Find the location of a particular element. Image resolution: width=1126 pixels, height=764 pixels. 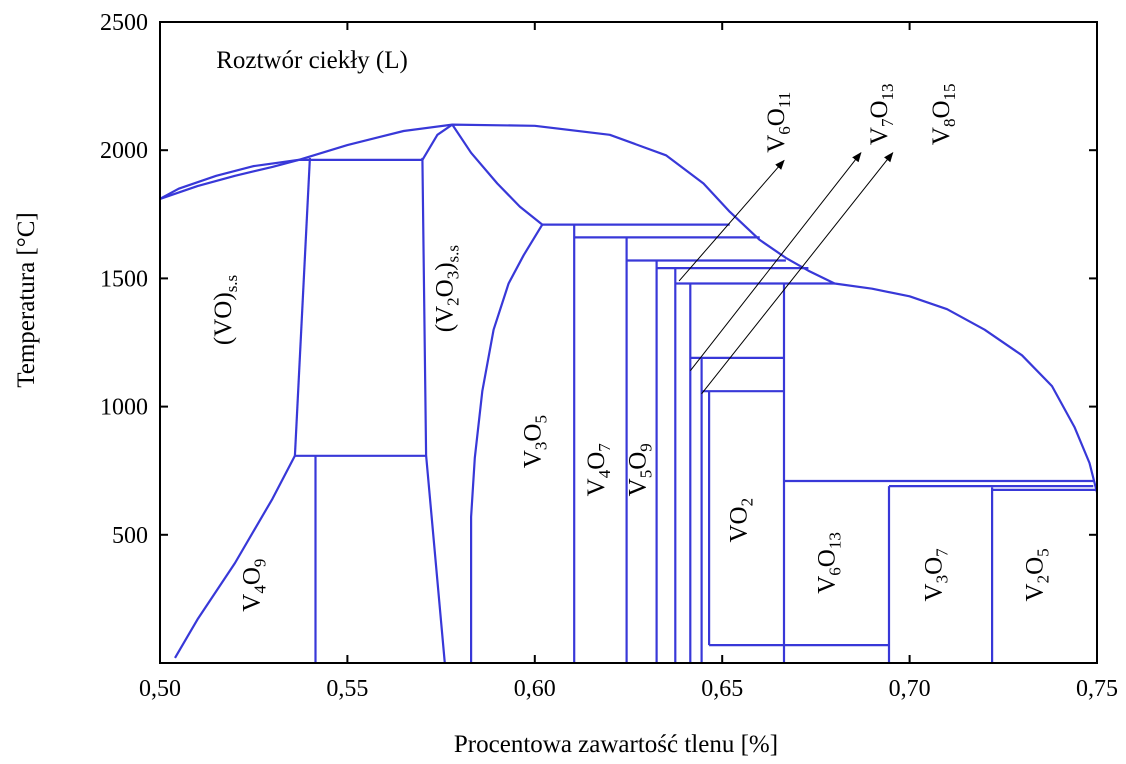

boundary-vo-left-solvus is located at coordinates (235, 557).